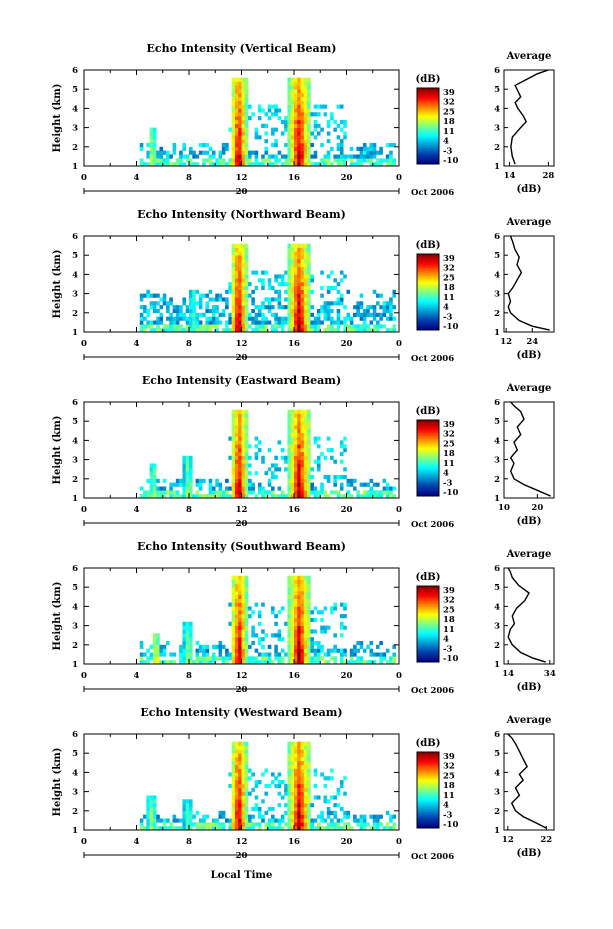  Describe the element at coordinates (449, 269) in the screenshot. I see `colorbar-tick-label: 32` at that location.